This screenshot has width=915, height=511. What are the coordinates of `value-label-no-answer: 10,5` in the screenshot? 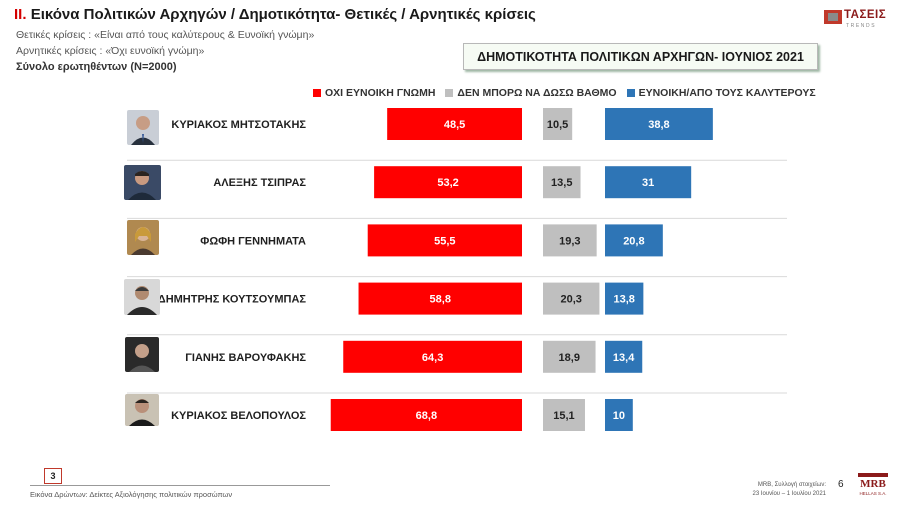 It's located at (557, 125).